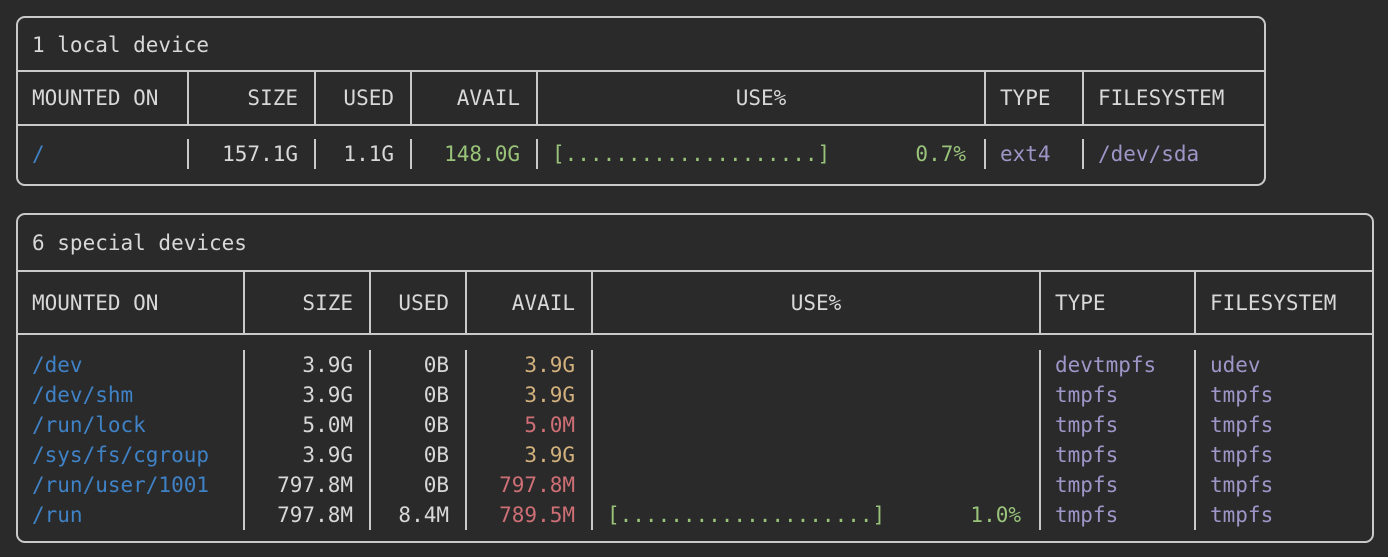 The height and width of the screenshot is (557, 1388). I want to click on column-type: ext4, so click(1035, 154).